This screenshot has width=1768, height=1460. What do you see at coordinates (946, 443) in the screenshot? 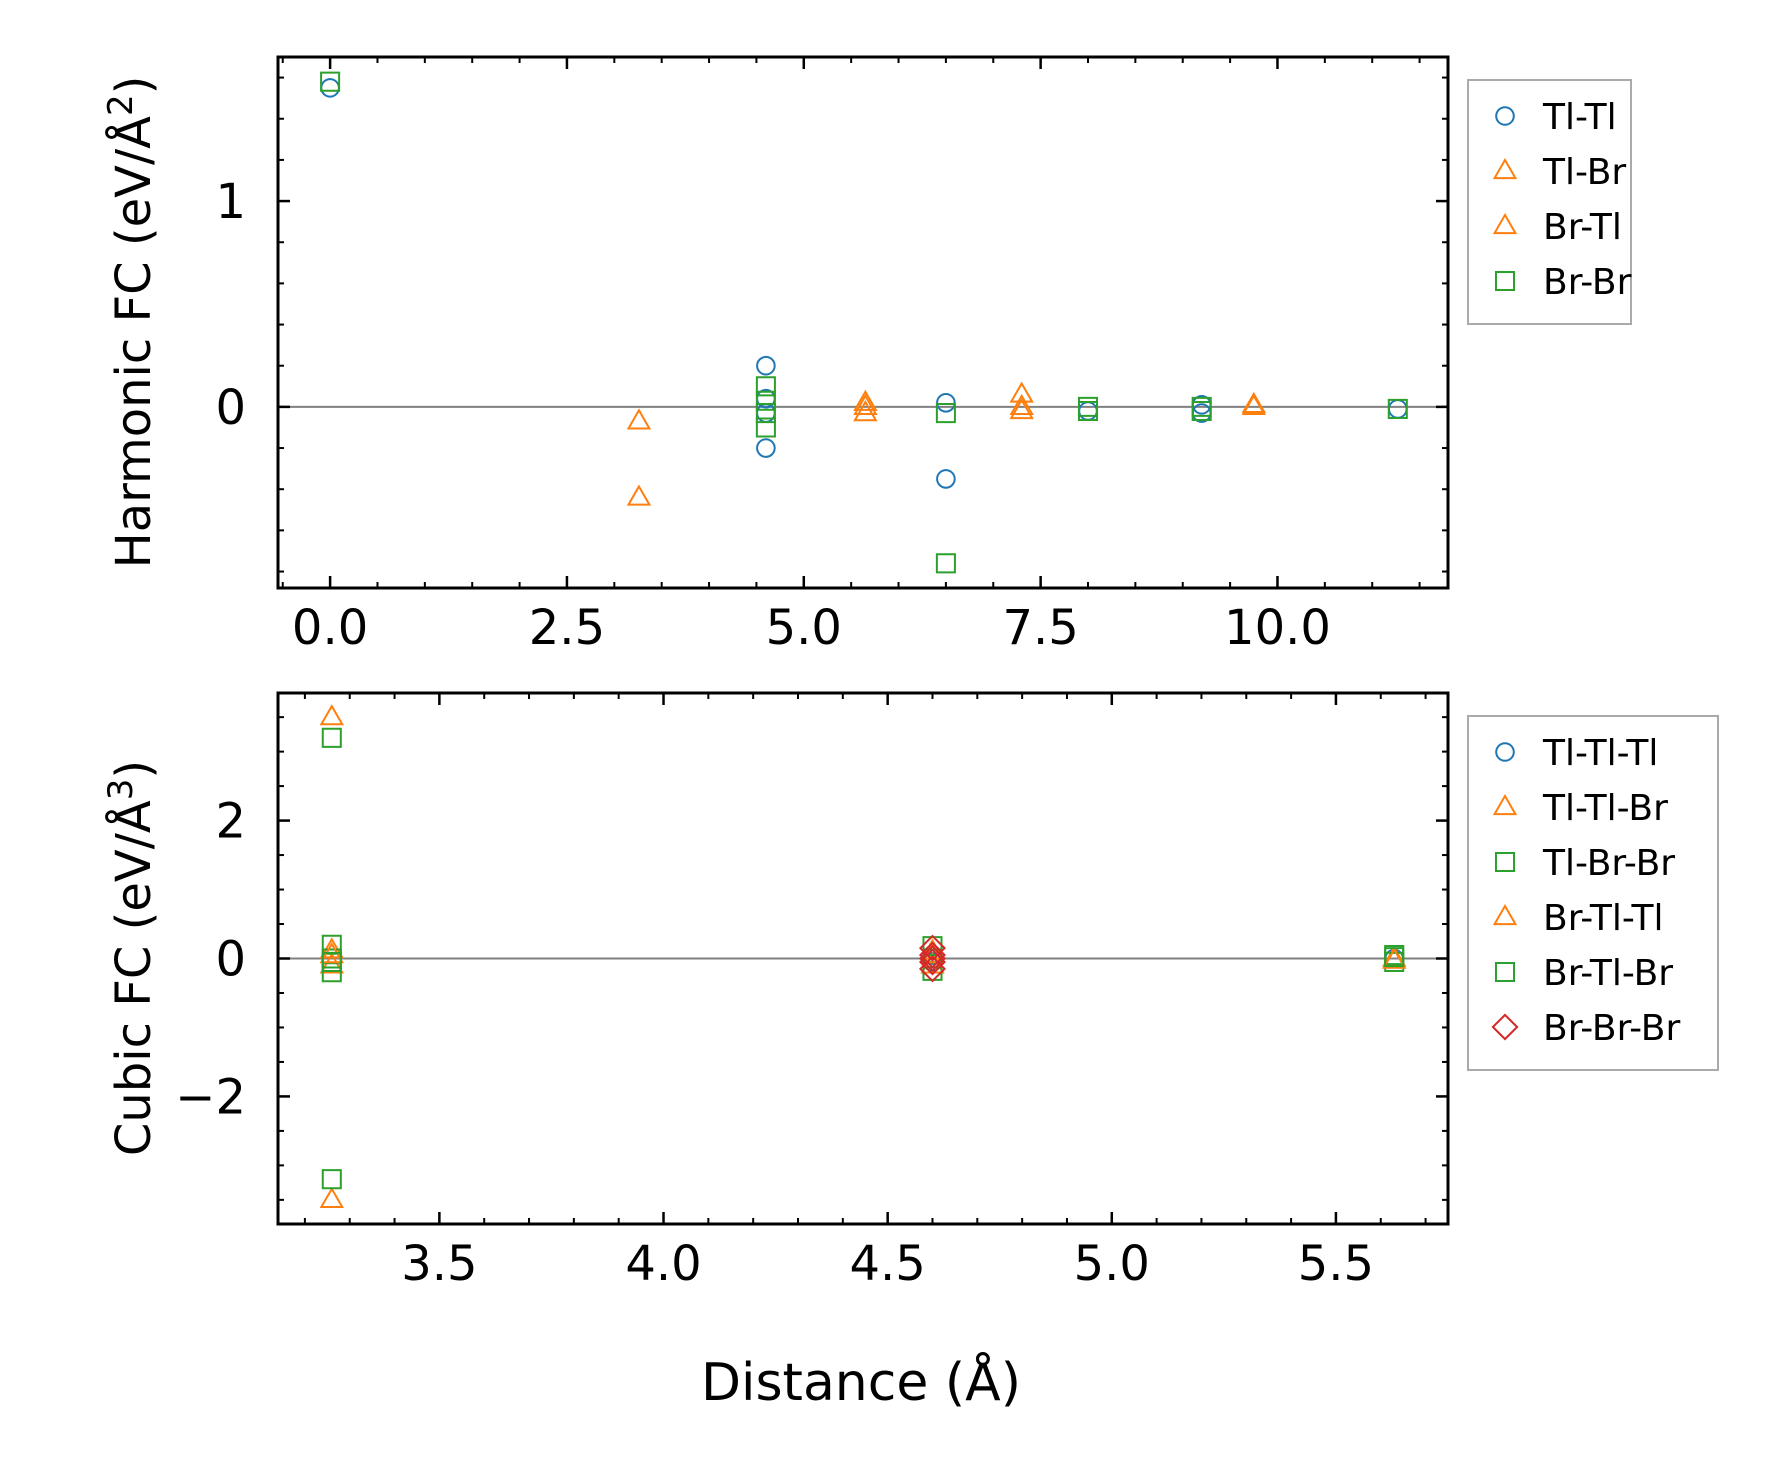
I see `series-tl-br` at bounding box center [946, 443].